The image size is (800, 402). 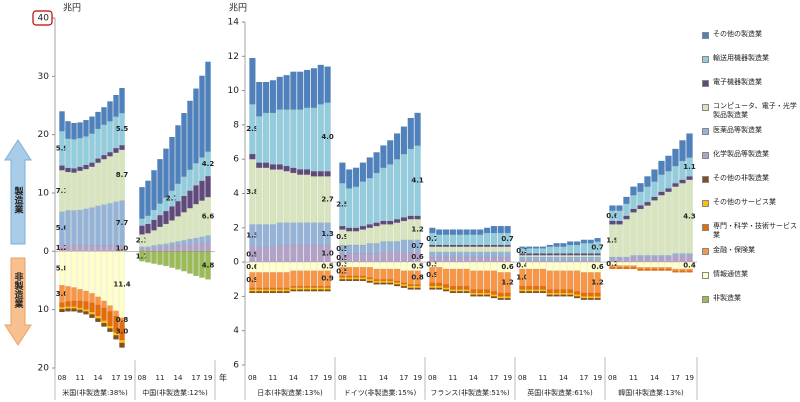 What do you see at coordinates (473, 378) in the screenshot?
I see `x-tick-label: 14` at bounding box center [473, 378].